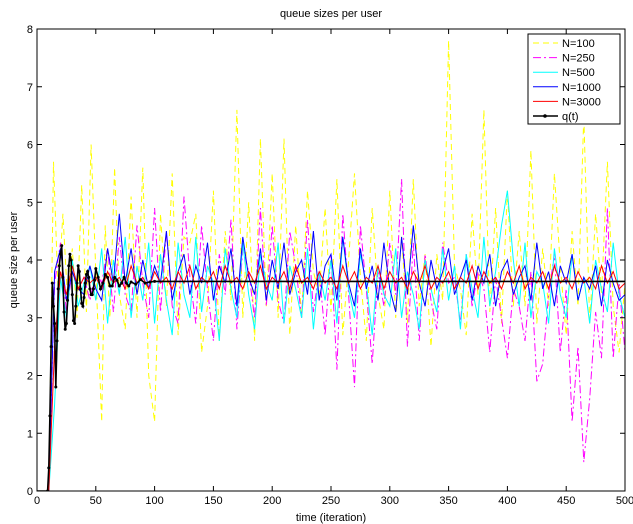 The height and width of the screenshot is (524, 633). I want to click on x-tick-label: 0, so click(37, 501).